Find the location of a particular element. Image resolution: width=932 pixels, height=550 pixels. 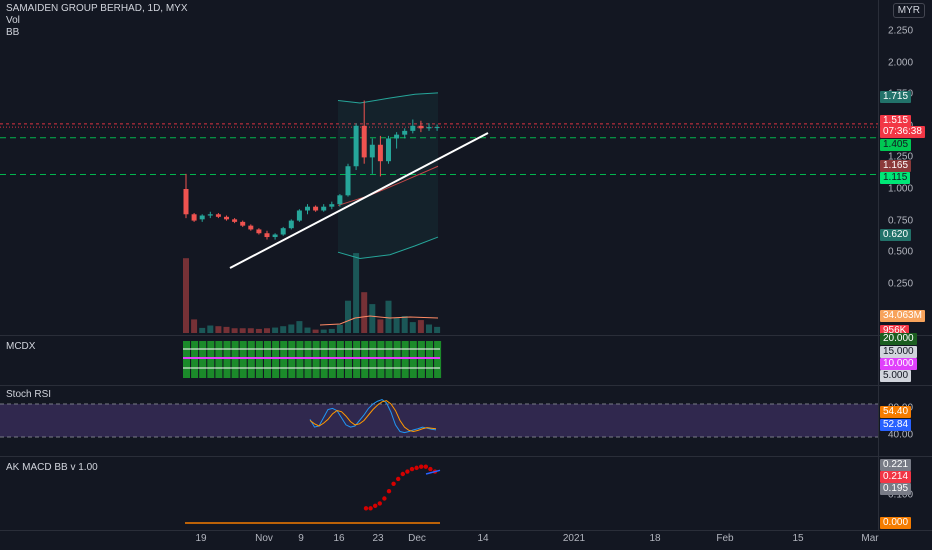

volume-ma-line is located at coordinates (379, 320).